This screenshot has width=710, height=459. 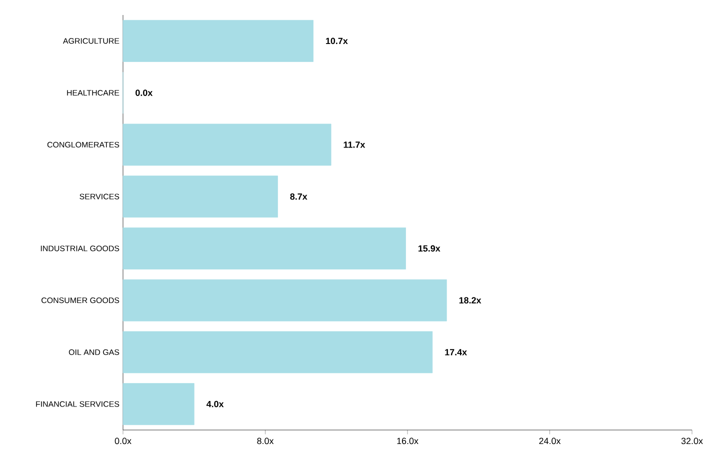 What do you see at coordinates (355, 145) in the screenshot?
I see `data-label: 11.7x` at bounding box center [355, 145].